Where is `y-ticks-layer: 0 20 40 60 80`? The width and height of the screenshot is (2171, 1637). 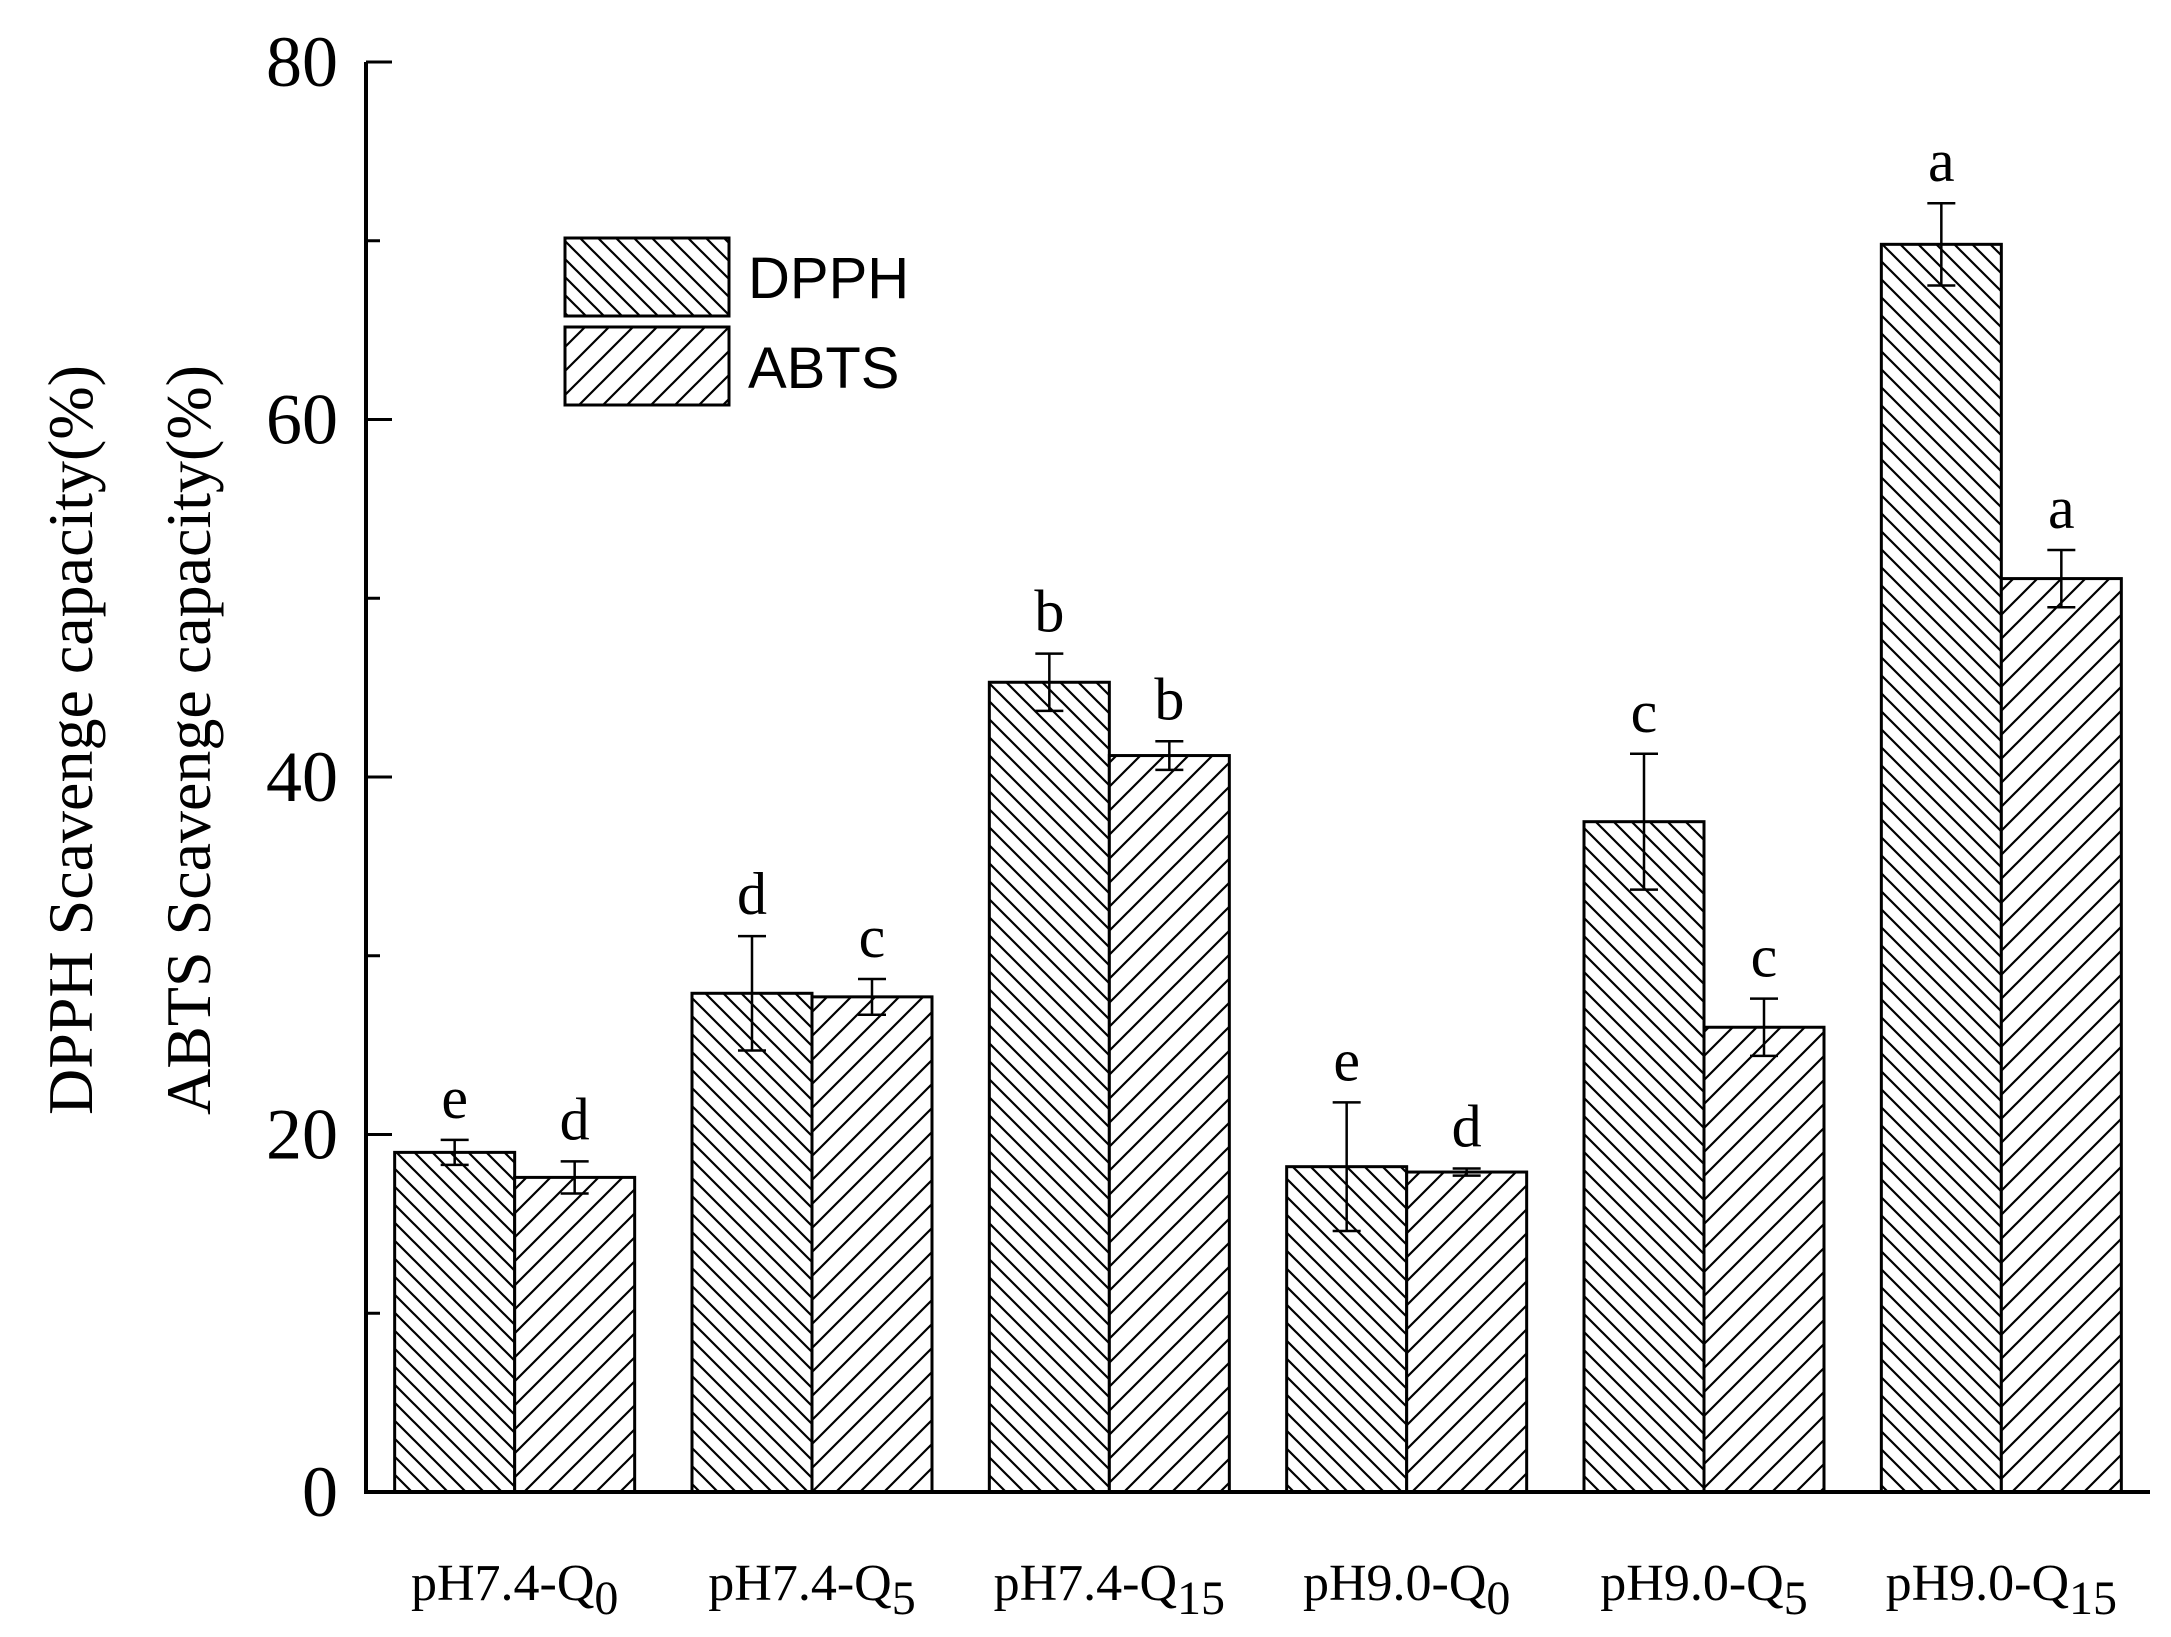 y-ticks-layer: 0 20 40 60 80 is located at coordinates (329, 777).